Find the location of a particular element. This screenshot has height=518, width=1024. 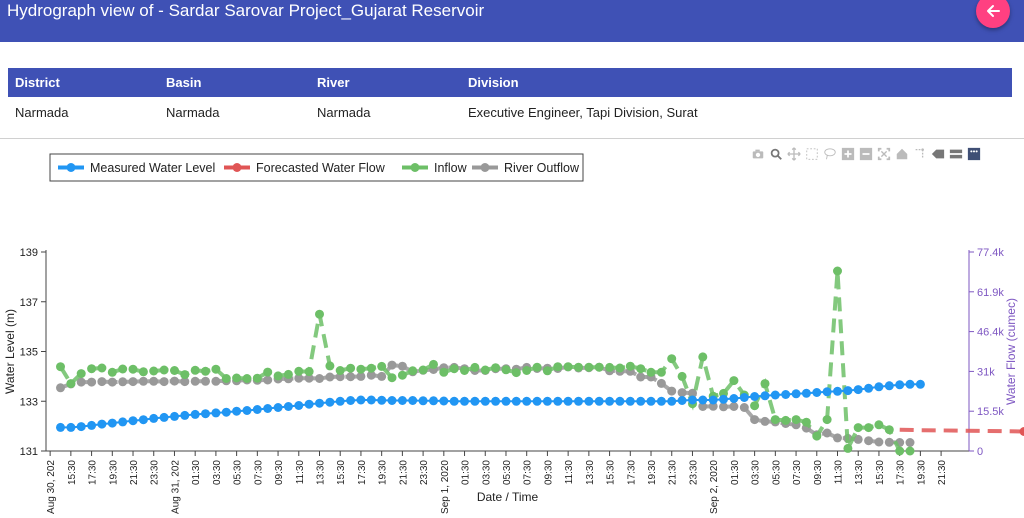

home-button is located at coordinates (902, 154).